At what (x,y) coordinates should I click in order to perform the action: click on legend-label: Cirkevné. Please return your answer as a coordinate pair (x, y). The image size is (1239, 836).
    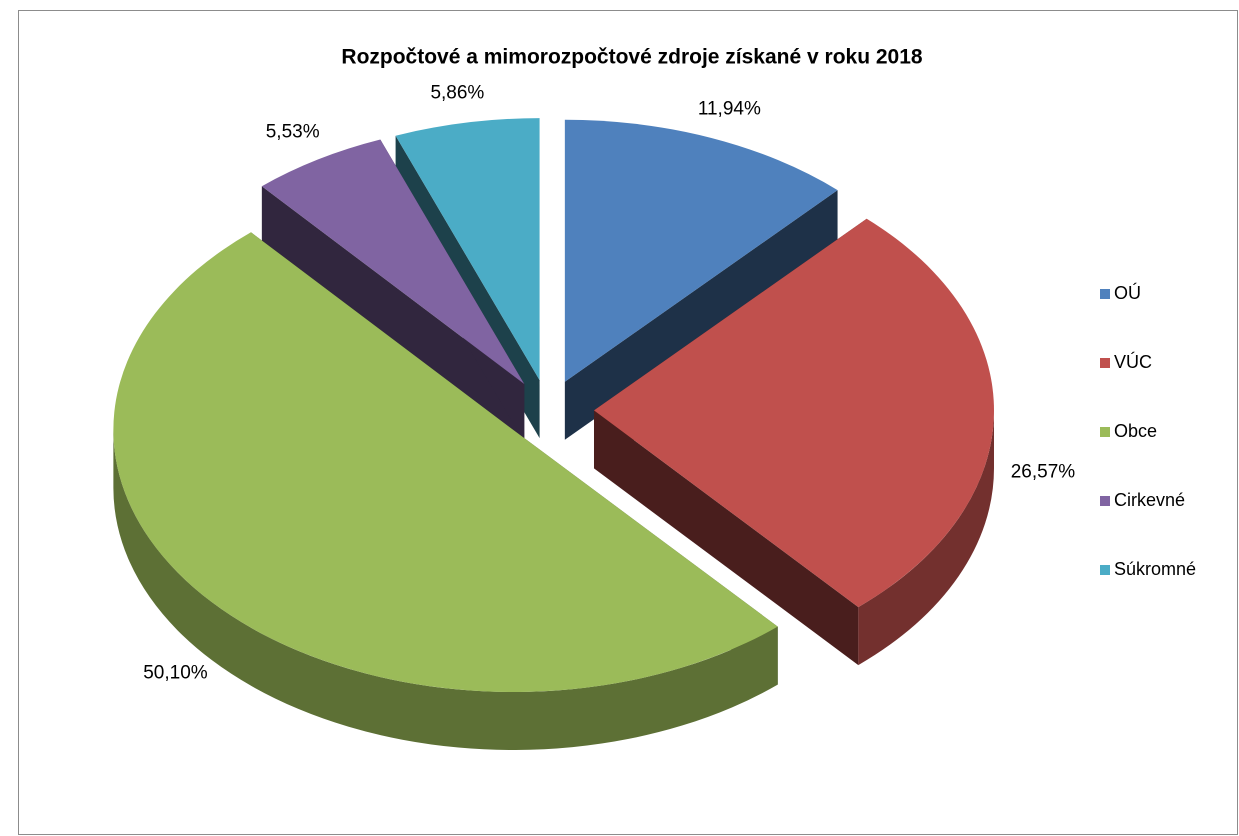
    Looking at the image, I should click on (1149, 500).